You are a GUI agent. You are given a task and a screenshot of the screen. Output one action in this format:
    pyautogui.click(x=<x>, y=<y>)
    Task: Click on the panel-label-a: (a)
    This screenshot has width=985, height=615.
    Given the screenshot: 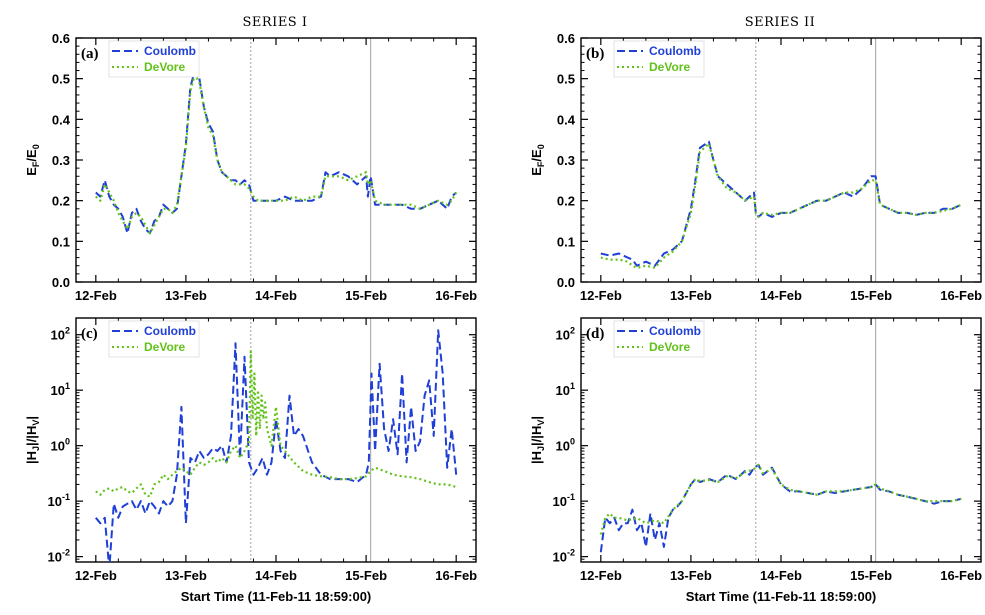 What is the action you would take?
    pyautogui.click(x=90, y=54)
    